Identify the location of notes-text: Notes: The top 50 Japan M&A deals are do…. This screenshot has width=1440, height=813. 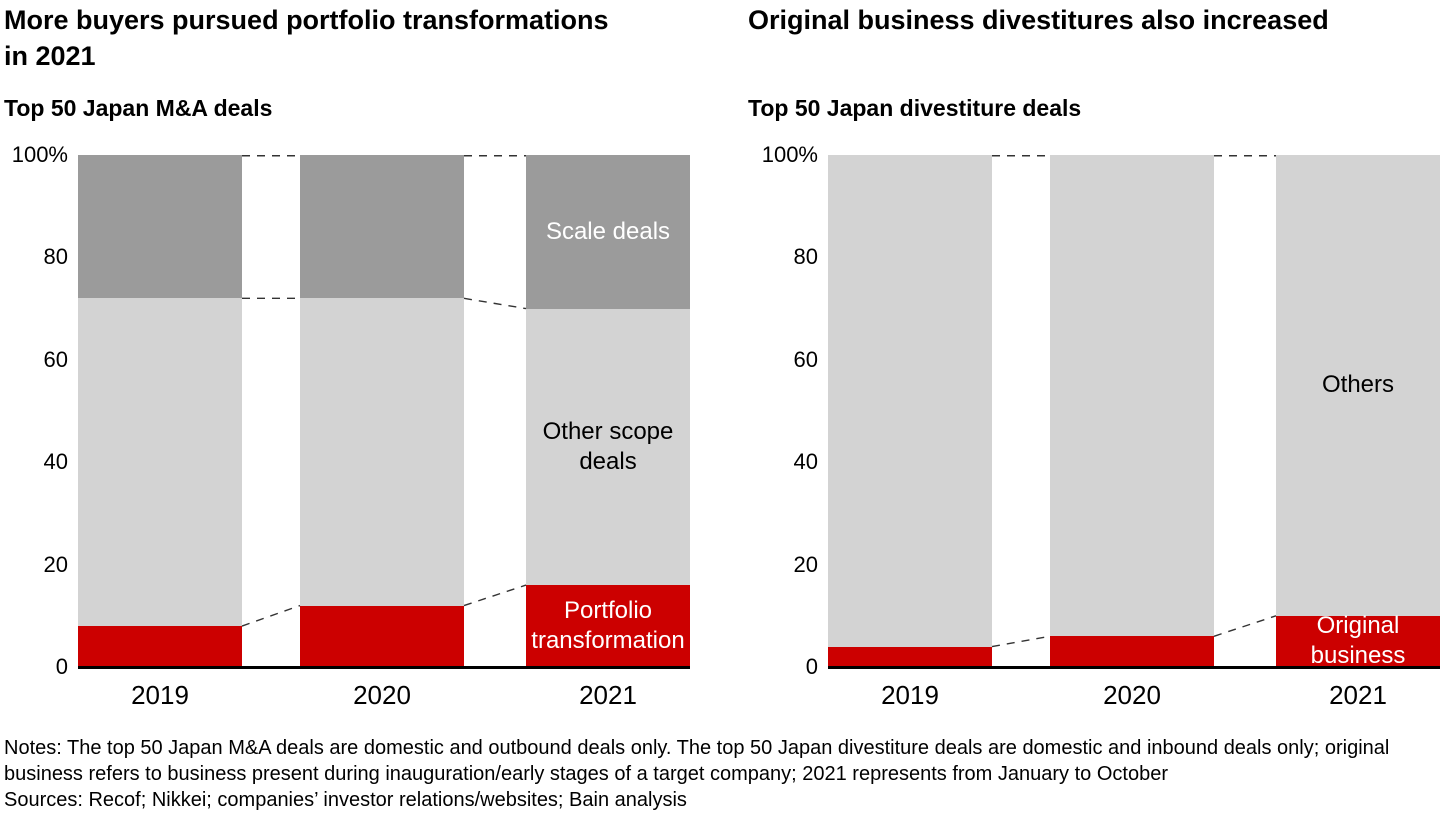
(697, 761).